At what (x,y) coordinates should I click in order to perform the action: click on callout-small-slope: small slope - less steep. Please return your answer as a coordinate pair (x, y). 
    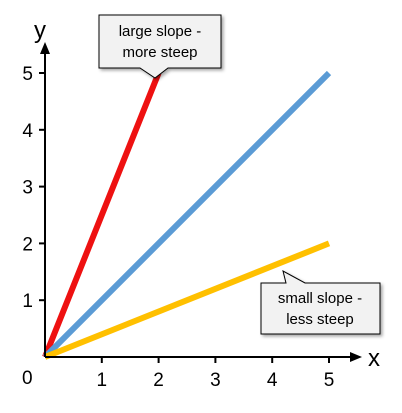
    Looking at the image, I should click on (320, 302).